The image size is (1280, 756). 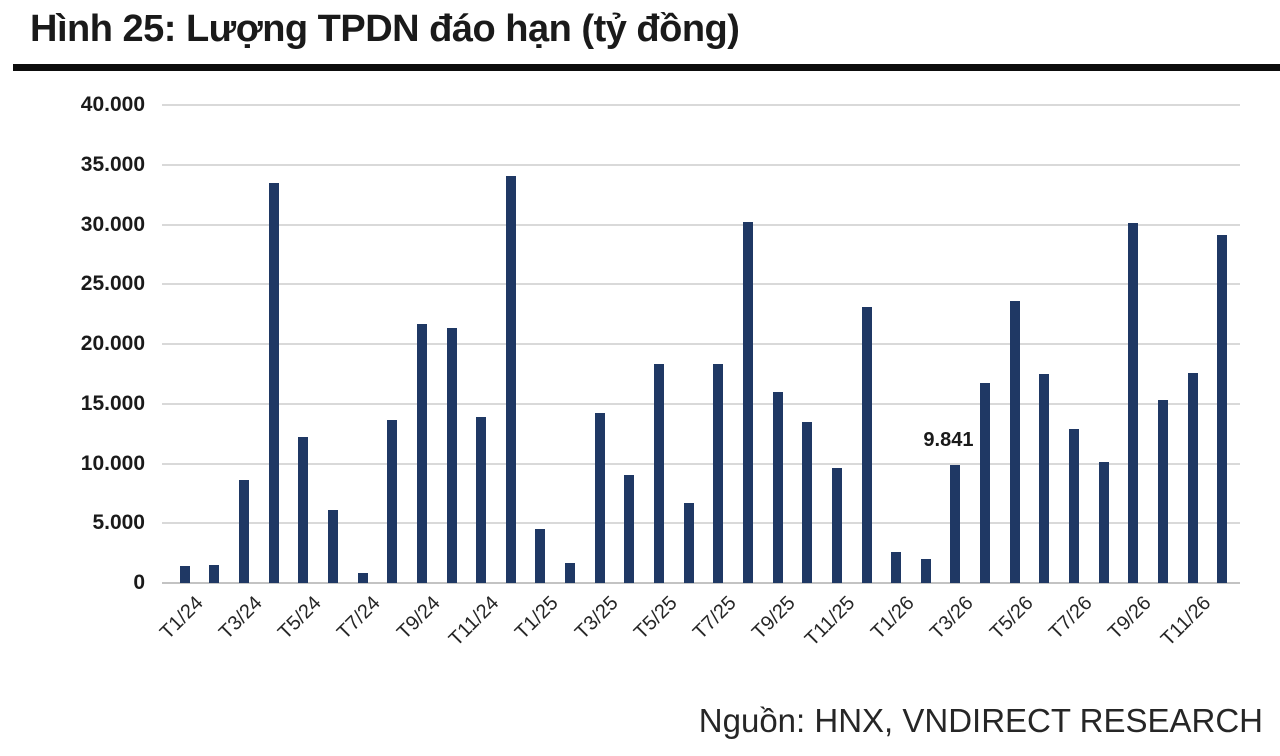 What do you see at coordinates (948, 440) in the screenshot?
I see `bar-value-label: 9.841` at bounding box center [948, 440].